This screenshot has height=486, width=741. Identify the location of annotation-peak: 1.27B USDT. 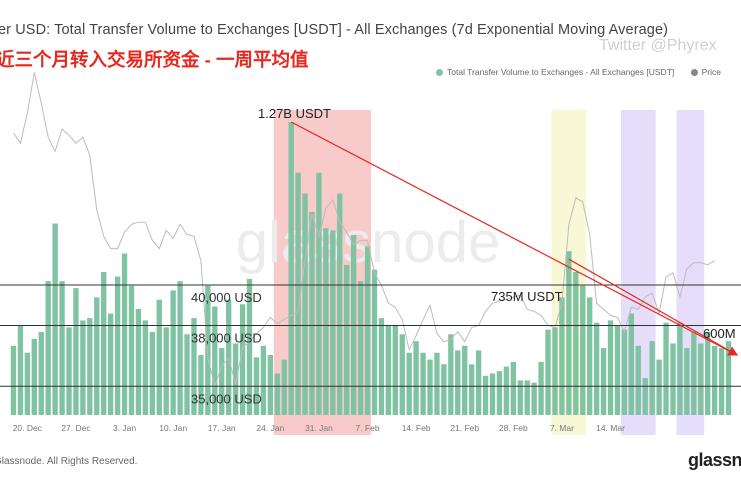
(294, 113).